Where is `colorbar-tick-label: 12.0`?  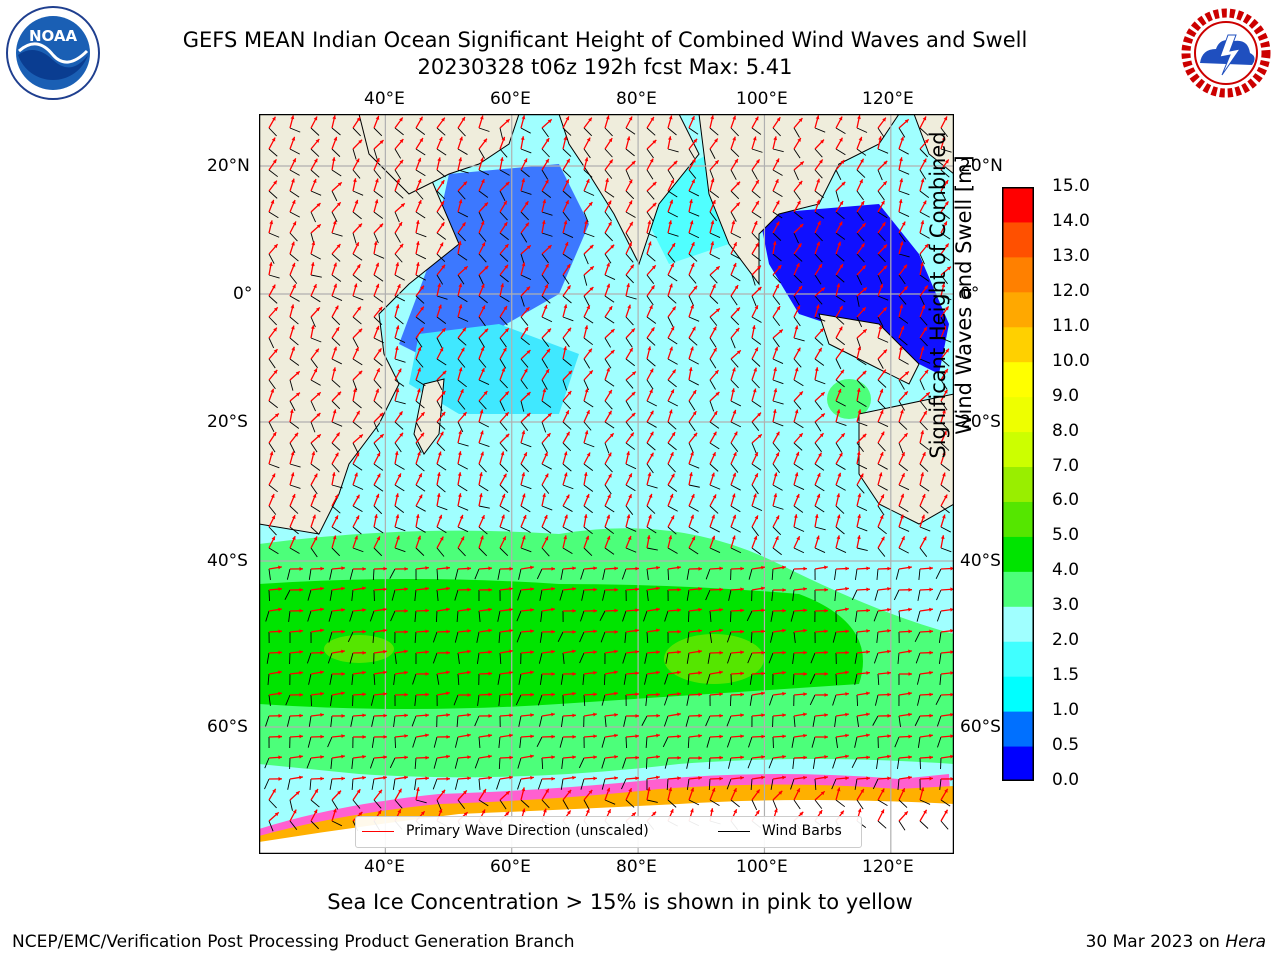 colorbar-tick-label: 12.0 is located at coordinates (1071, 290).